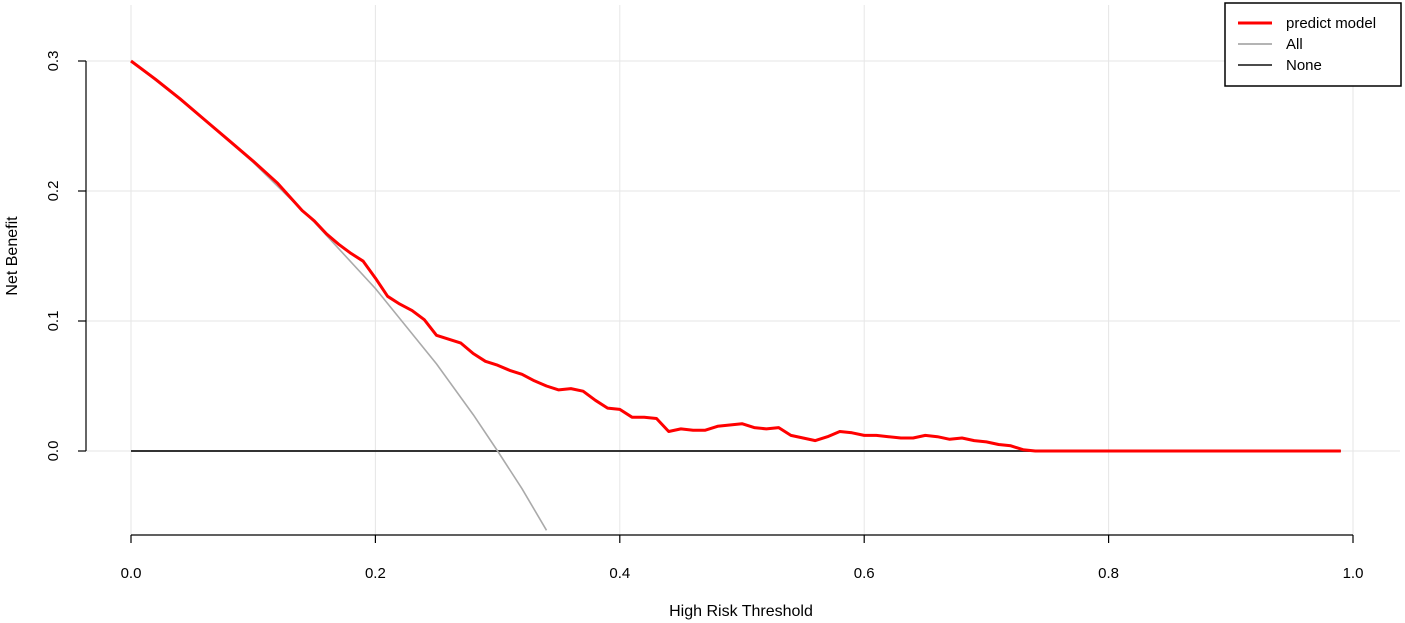  Describe the element at coordinates (1304, 65) in the screenshot. I see `legend-label-2: None` at that location.